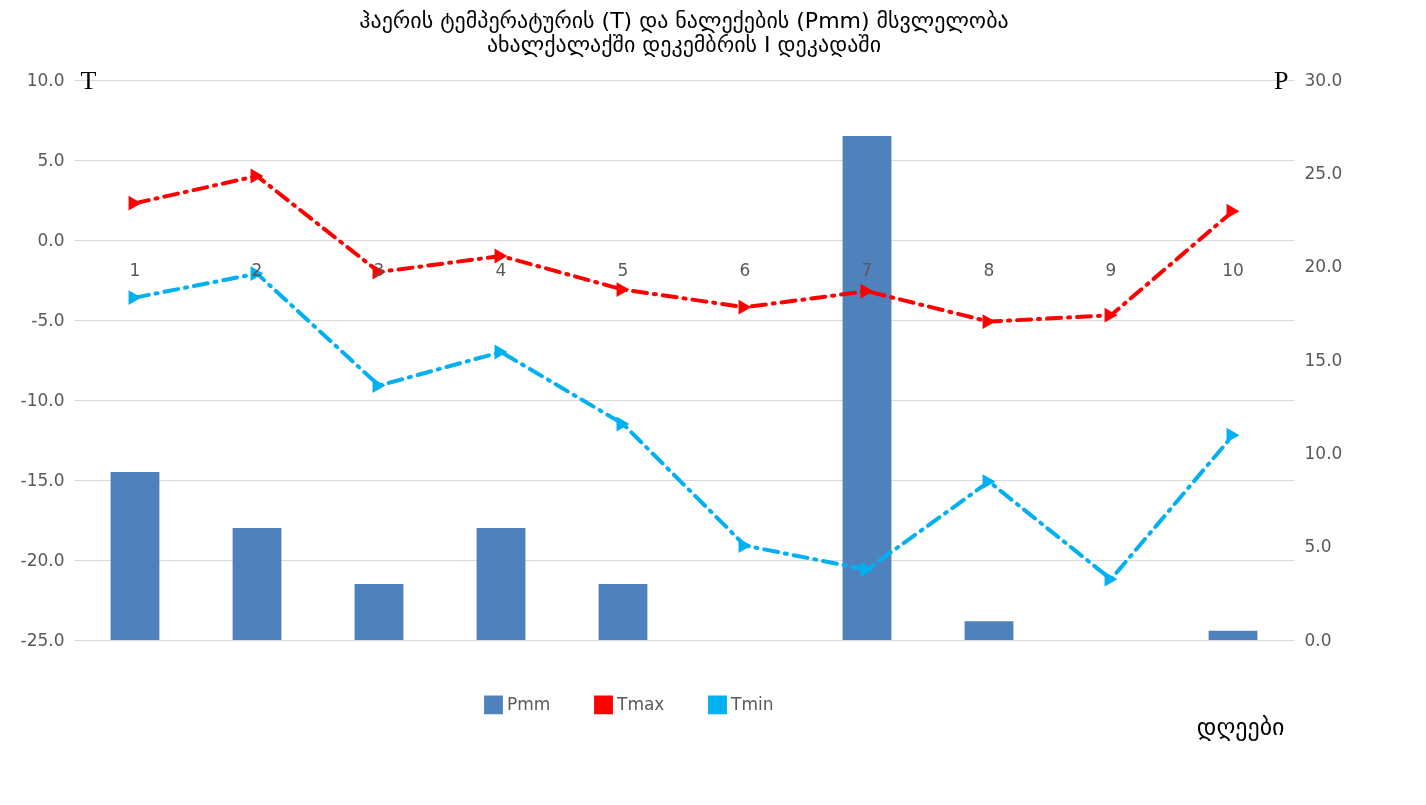  Describe the element at coordinates (45, 79) in the screenshot. I see `y-tick-label: 10.0` at that location.